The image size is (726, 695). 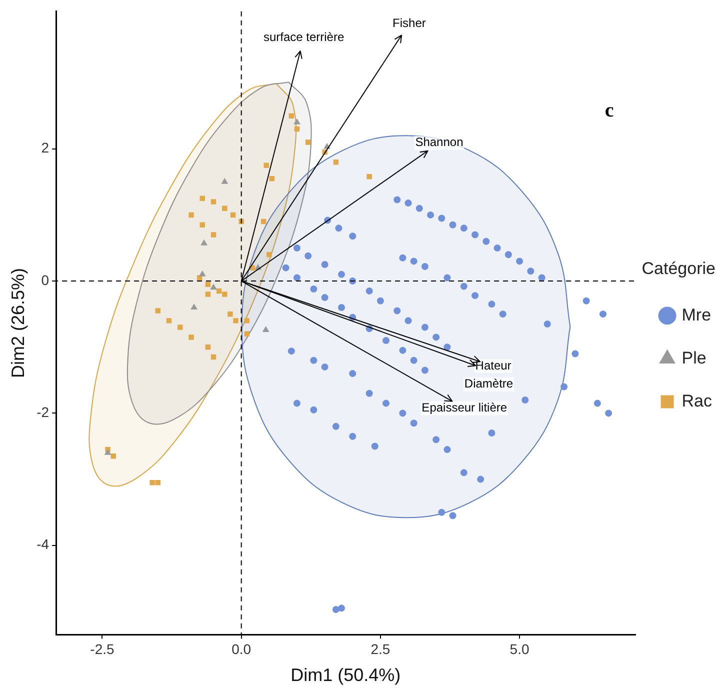 What do you see at coordinates (679, 268) in the screenshot?
I see `legend-title: Catégorie` at bounding box center [679, 268].